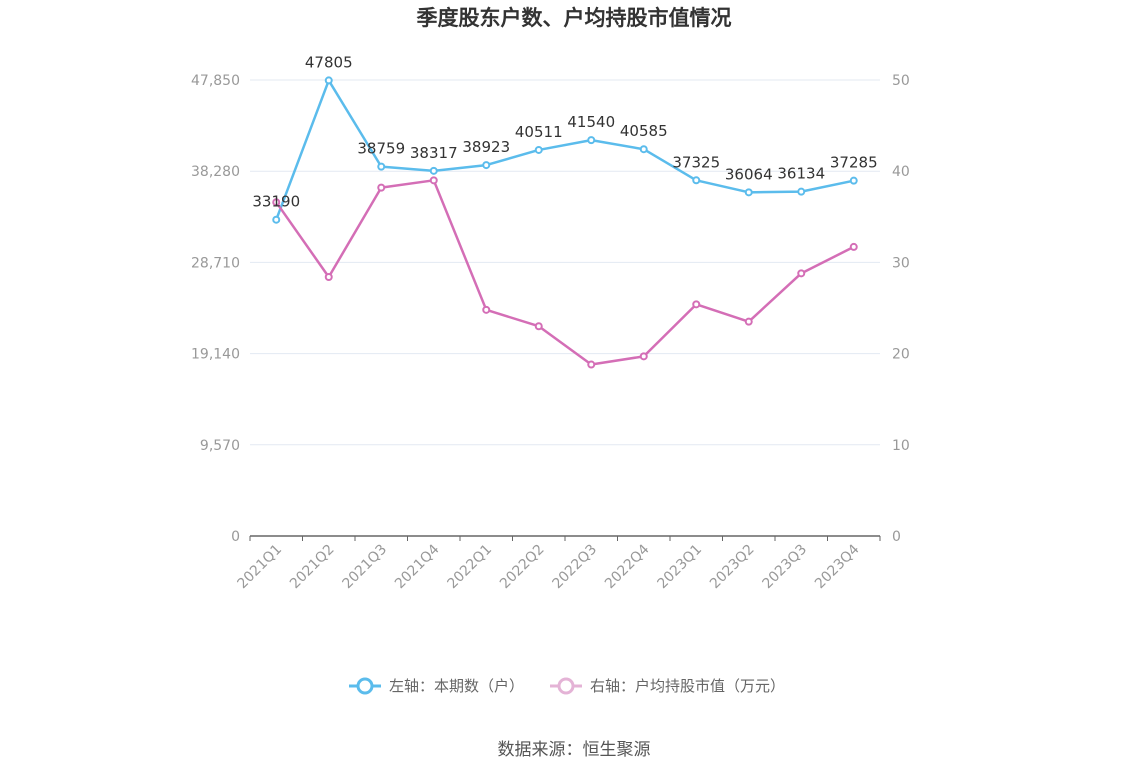  I want to click on x-tick-label: 2021Q2, so click(312, 567).